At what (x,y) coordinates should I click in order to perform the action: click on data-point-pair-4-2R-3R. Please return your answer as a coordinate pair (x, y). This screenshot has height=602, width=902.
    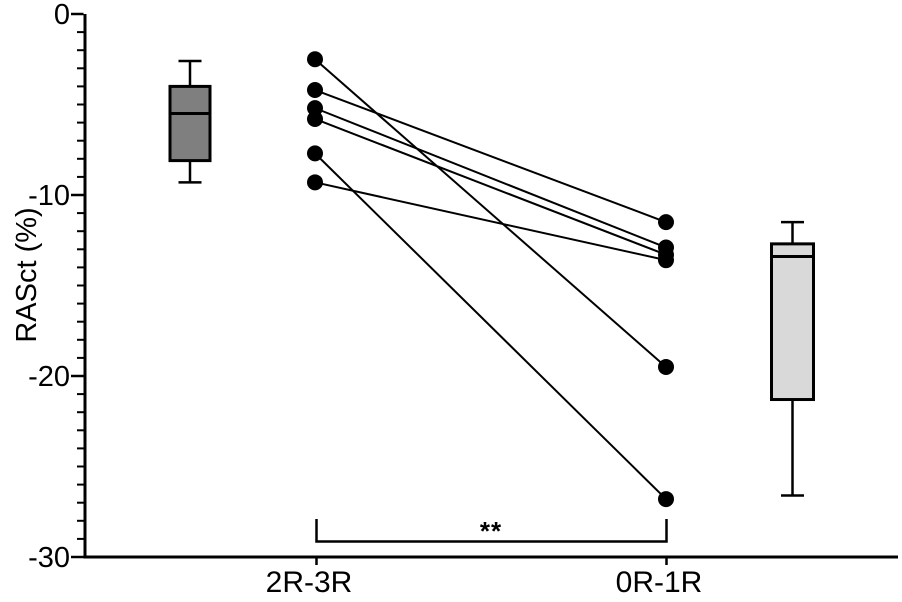
    Looking at the image, I should click on (315, 118).